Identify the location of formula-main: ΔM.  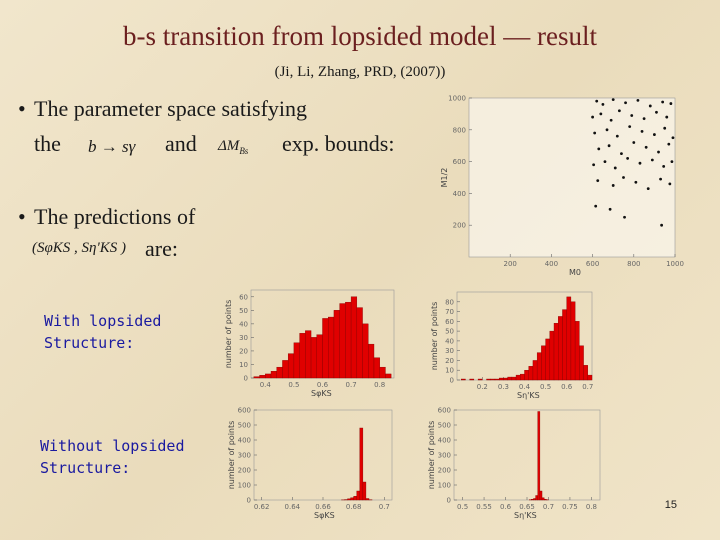
(229, 146).